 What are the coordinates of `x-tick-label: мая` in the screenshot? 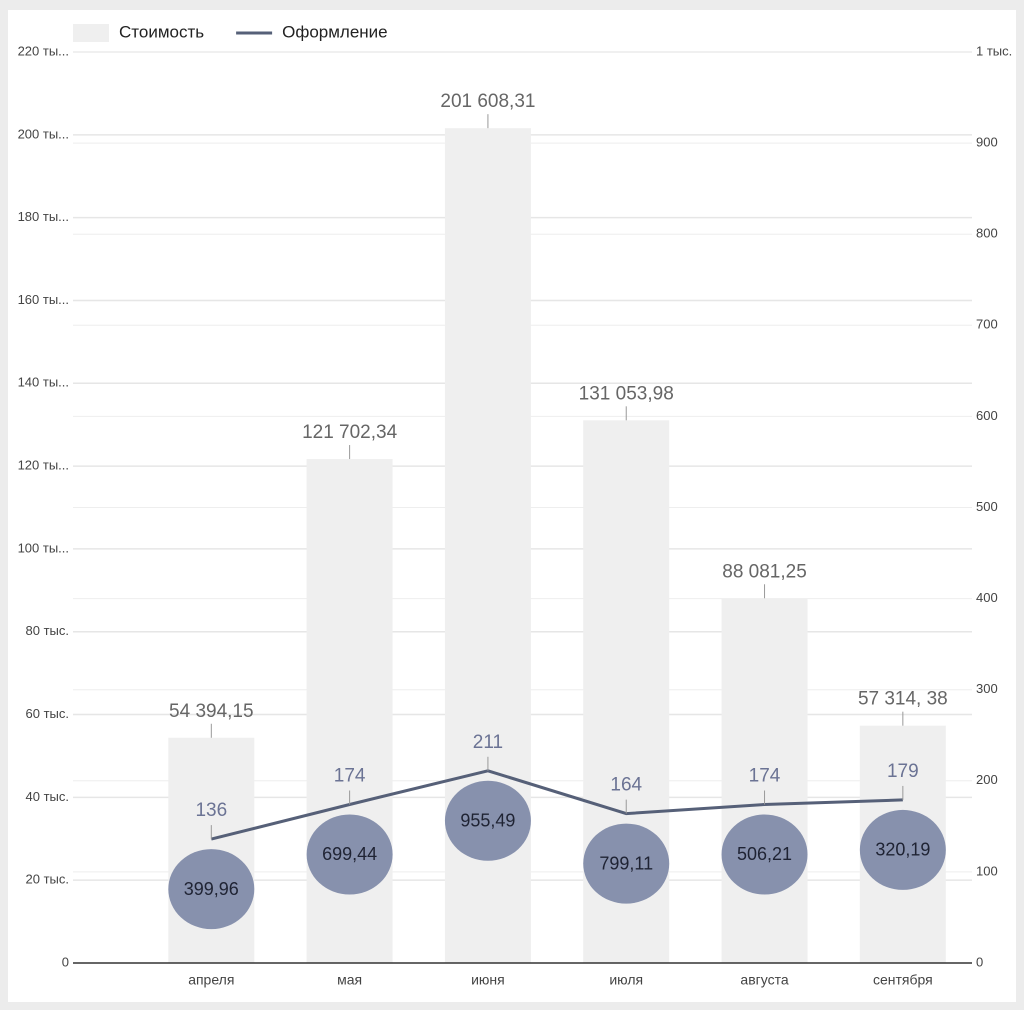 It's located at (349, 980).